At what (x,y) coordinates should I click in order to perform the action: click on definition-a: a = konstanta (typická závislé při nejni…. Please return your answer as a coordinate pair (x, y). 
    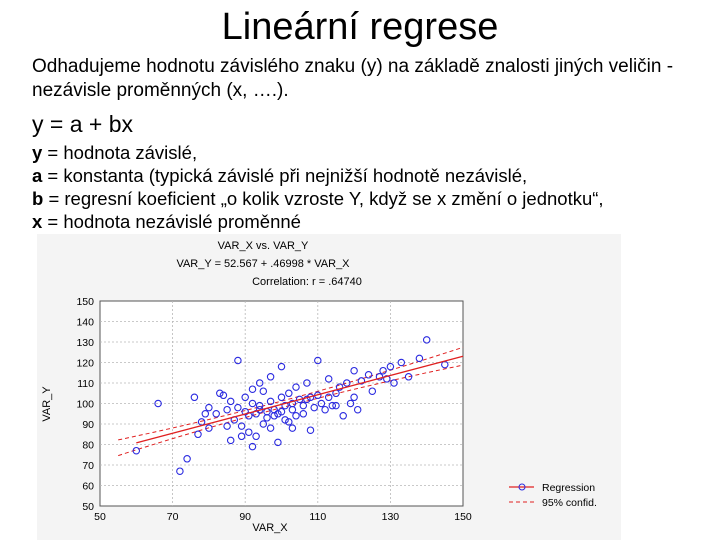
    Looking at the image, I should click on (372, 175).